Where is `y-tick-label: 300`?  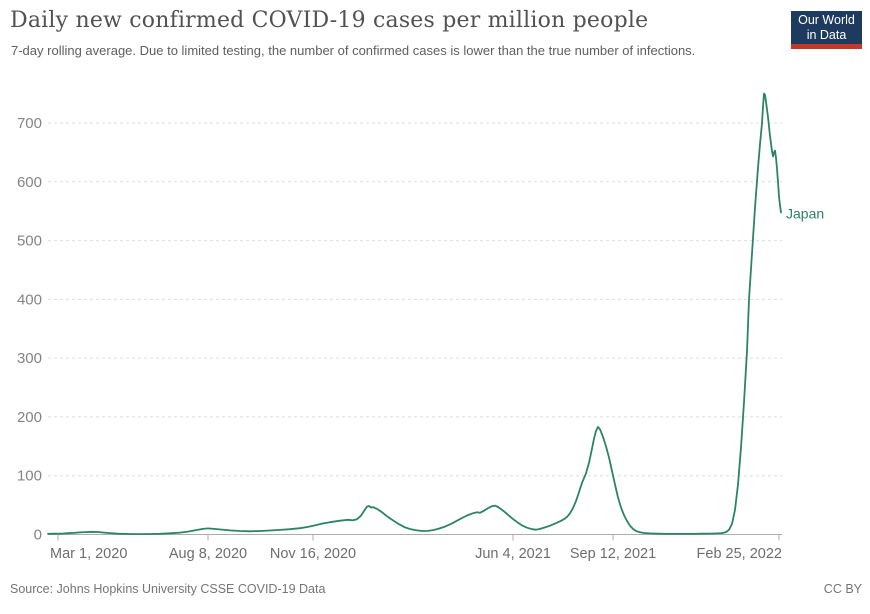
y-tick-label: 300 is located at coordinates (29, 358).